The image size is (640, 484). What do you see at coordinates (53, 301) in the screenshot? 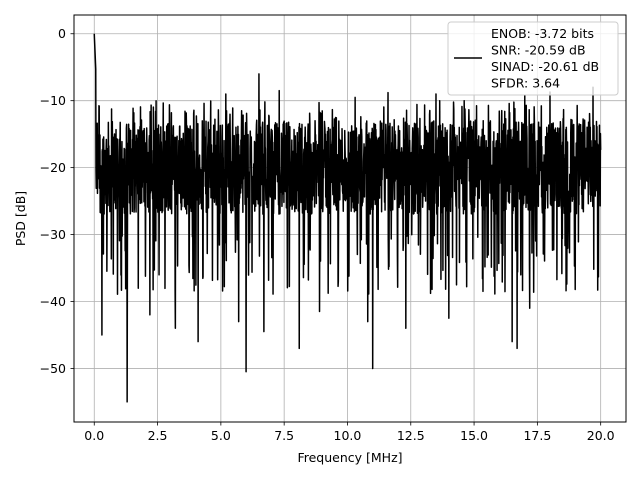
I see `y-tick-label: −40` at bounding box center [53, 301].